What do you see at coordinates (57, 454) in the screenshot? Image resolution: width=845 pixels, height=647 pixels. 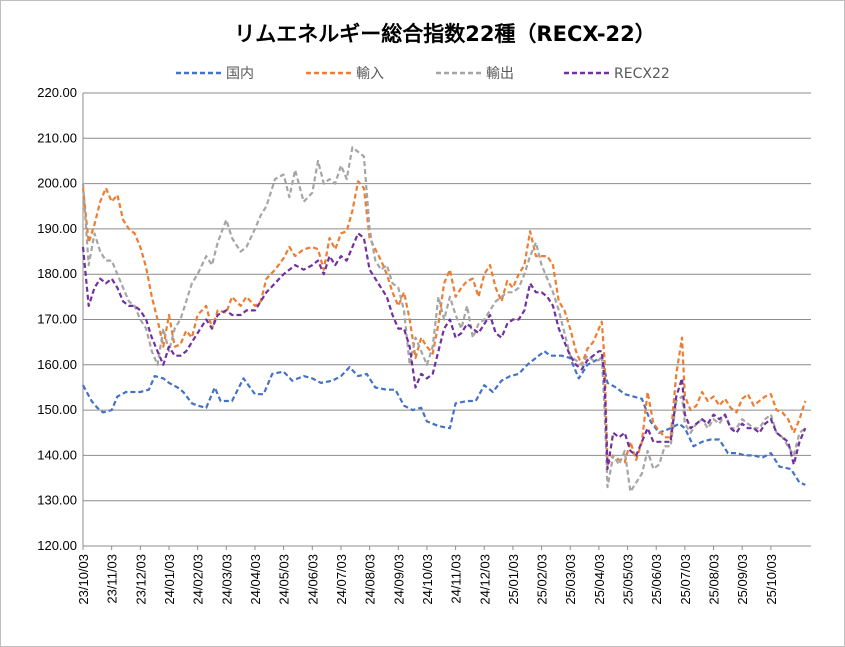 I see `y-tick-label: 140.00` at bounding box center [57, 454].